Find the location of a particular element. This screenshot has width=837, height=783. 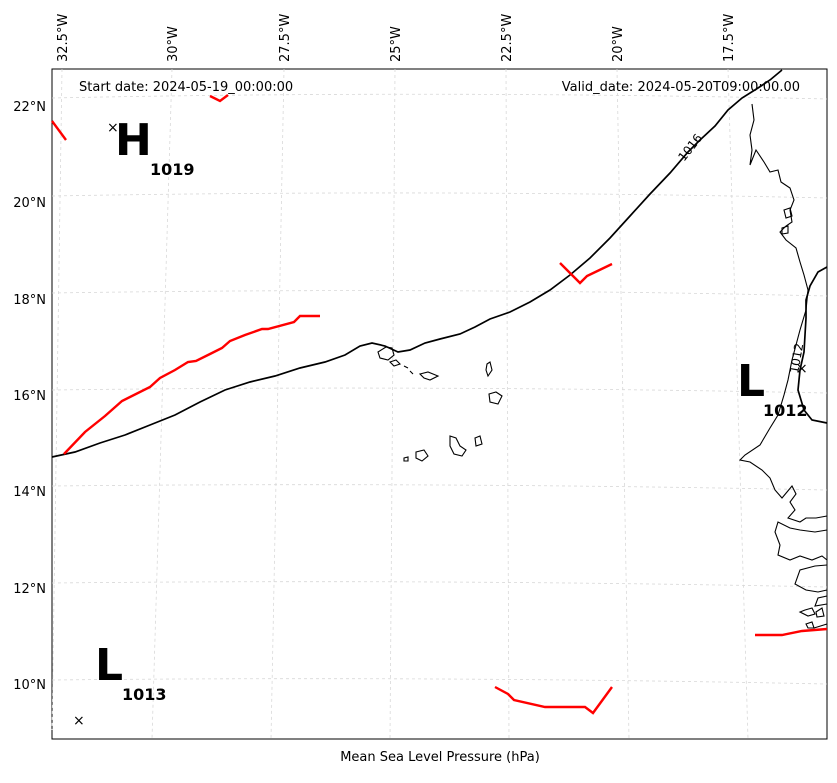

start-date-label: Start date: 2024-05-19_00:00:00 is located at coordinates (186, 87).